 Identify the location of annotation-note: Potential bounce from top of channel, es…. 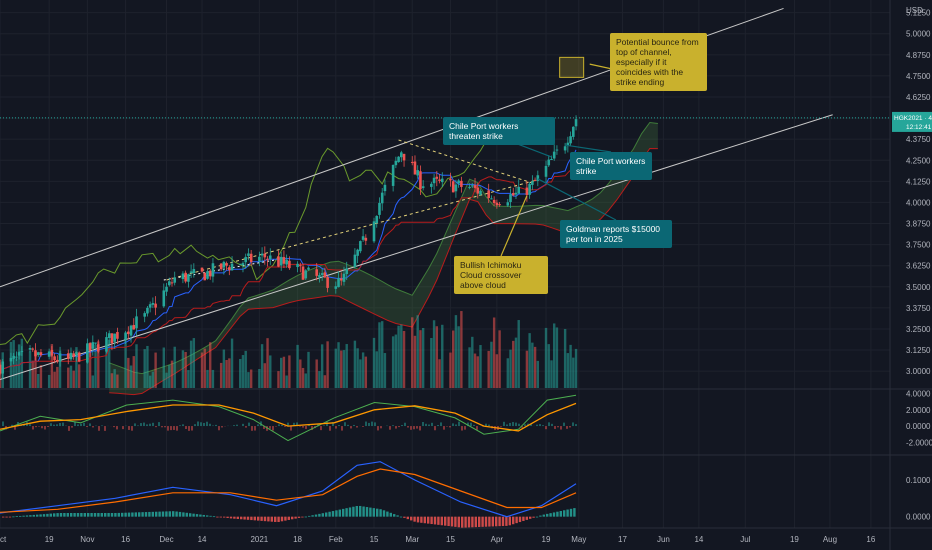
(658, 62).